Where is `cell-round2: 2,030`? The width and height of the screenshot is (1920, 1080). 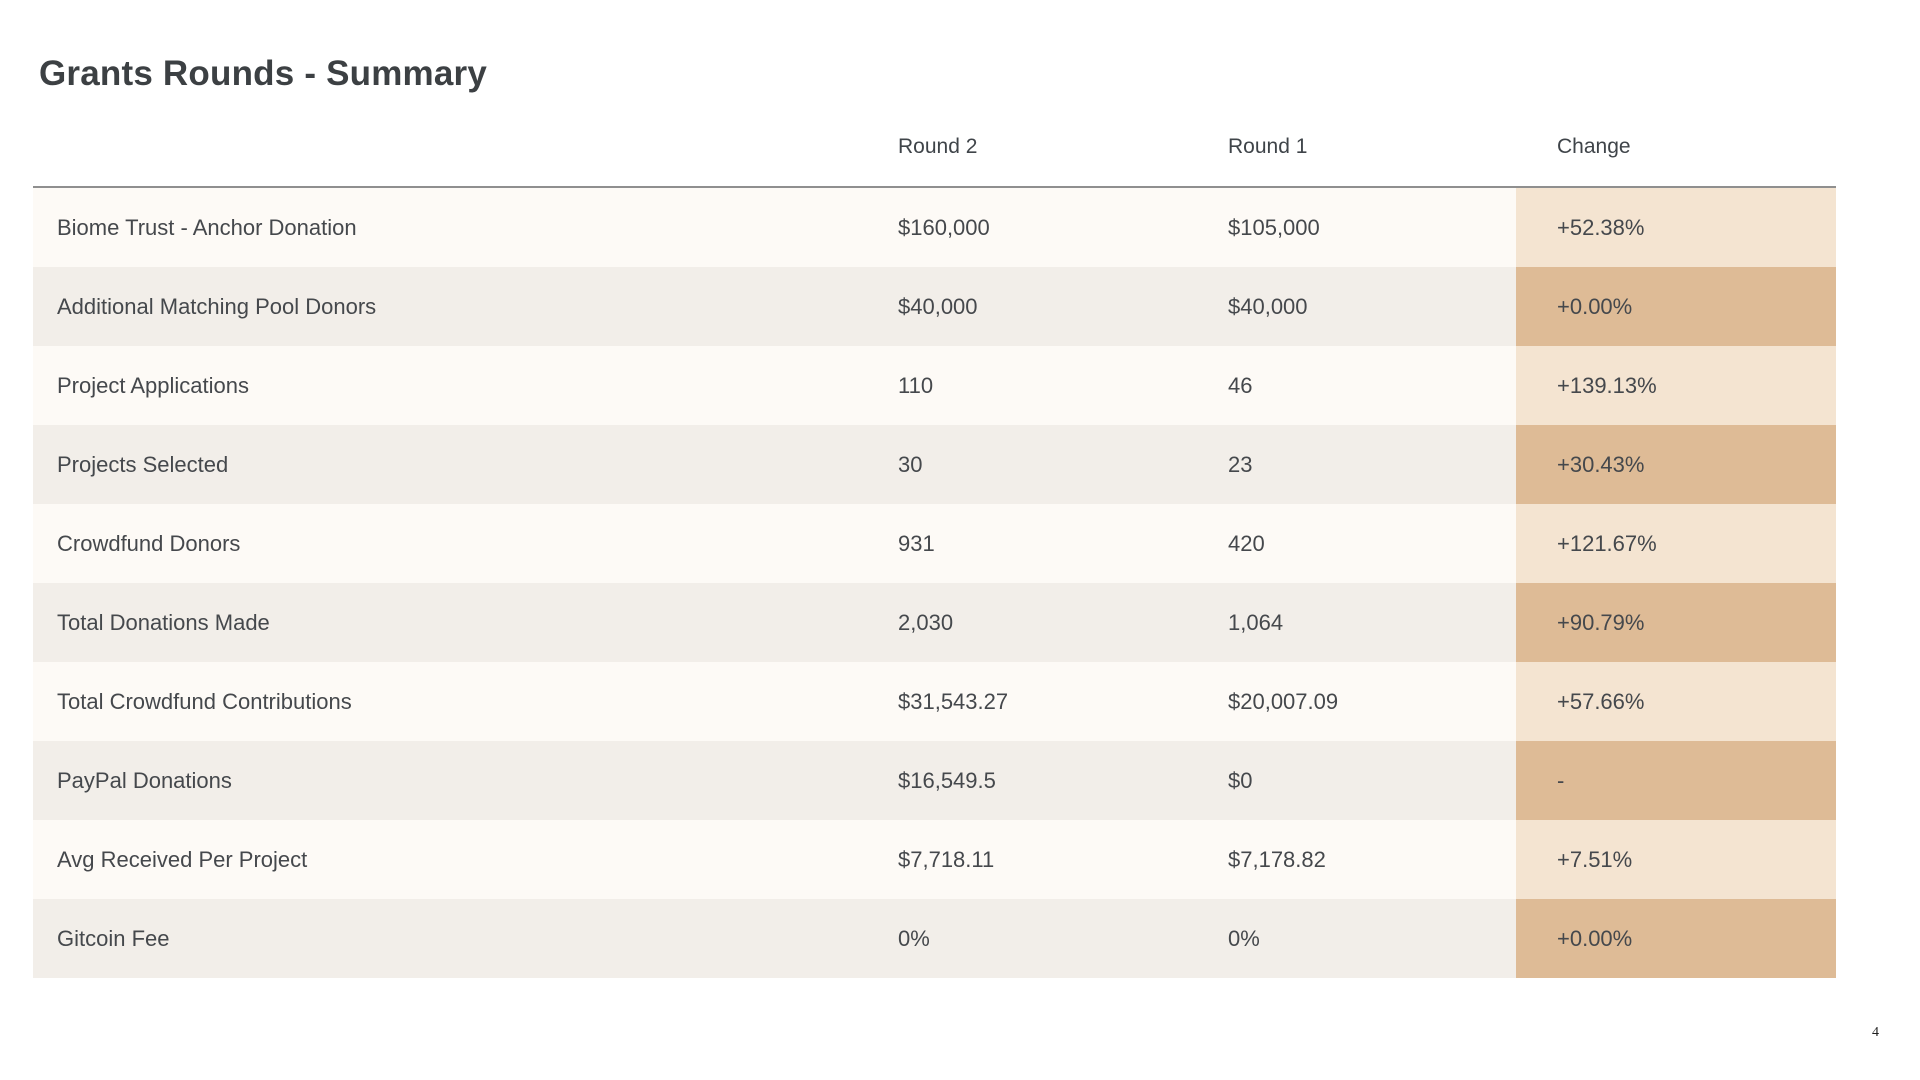
cell-round2: 2,030 is located at coordinates (926, 622).